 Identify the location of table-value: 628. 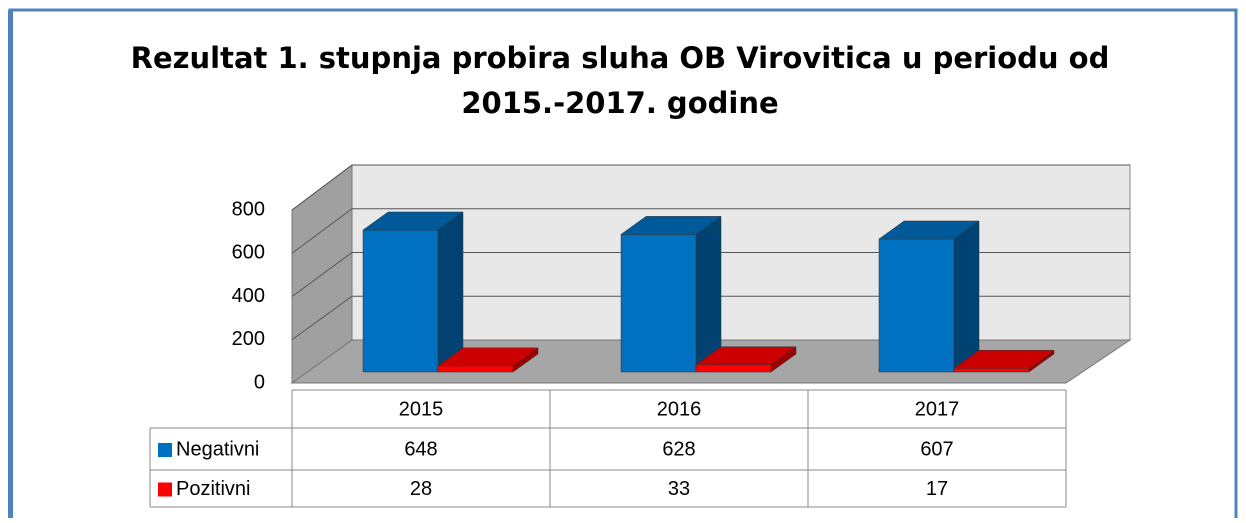
(678, 449).